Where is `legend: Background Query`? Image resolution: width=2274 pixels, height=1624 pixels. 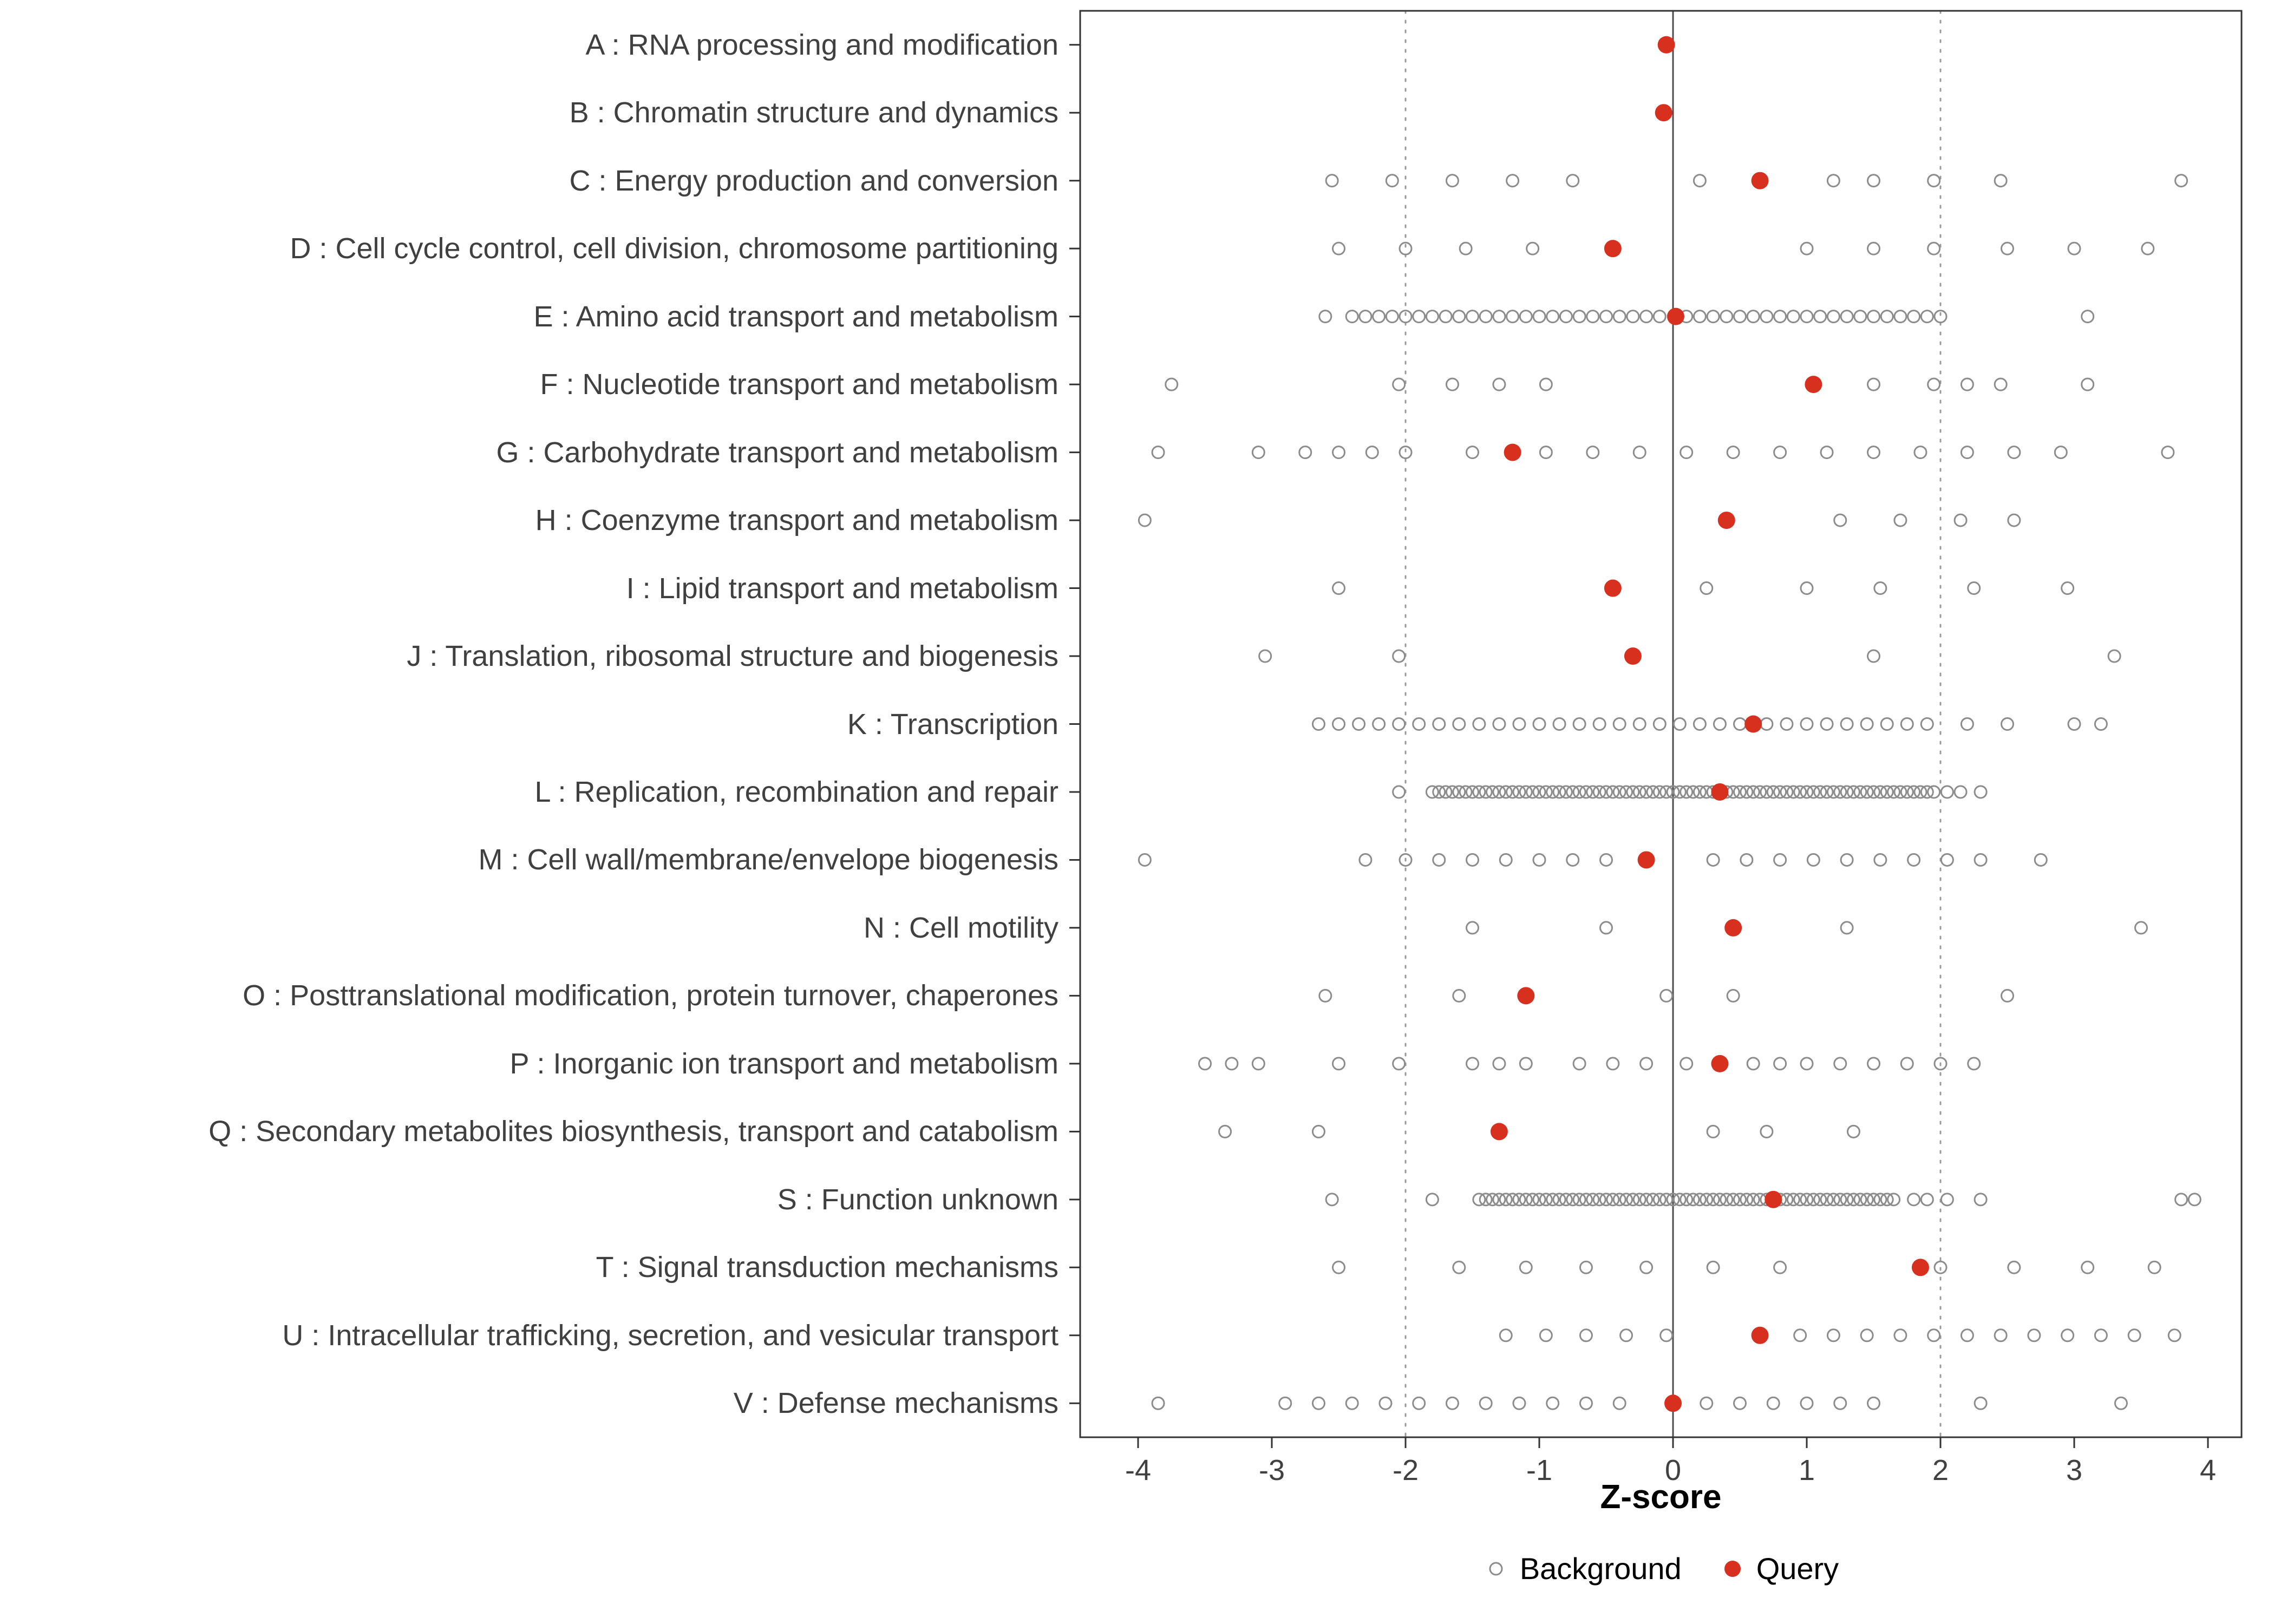 legend: Background Query is located at coordinates (1661, 1568).